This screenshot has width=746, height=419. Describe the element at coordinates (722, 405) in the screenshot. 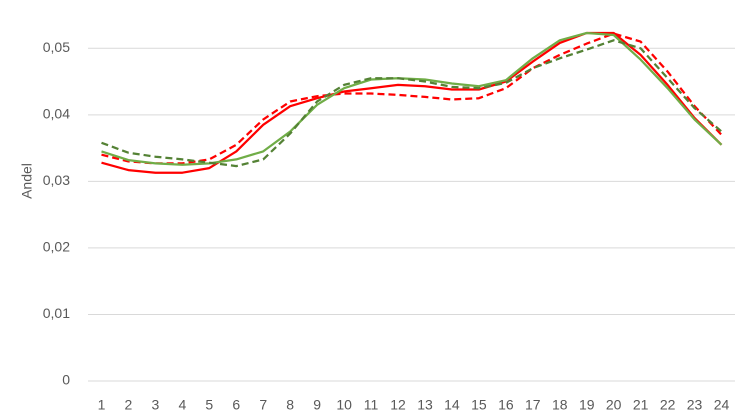

I see `x-tick-label: 24` at that location.